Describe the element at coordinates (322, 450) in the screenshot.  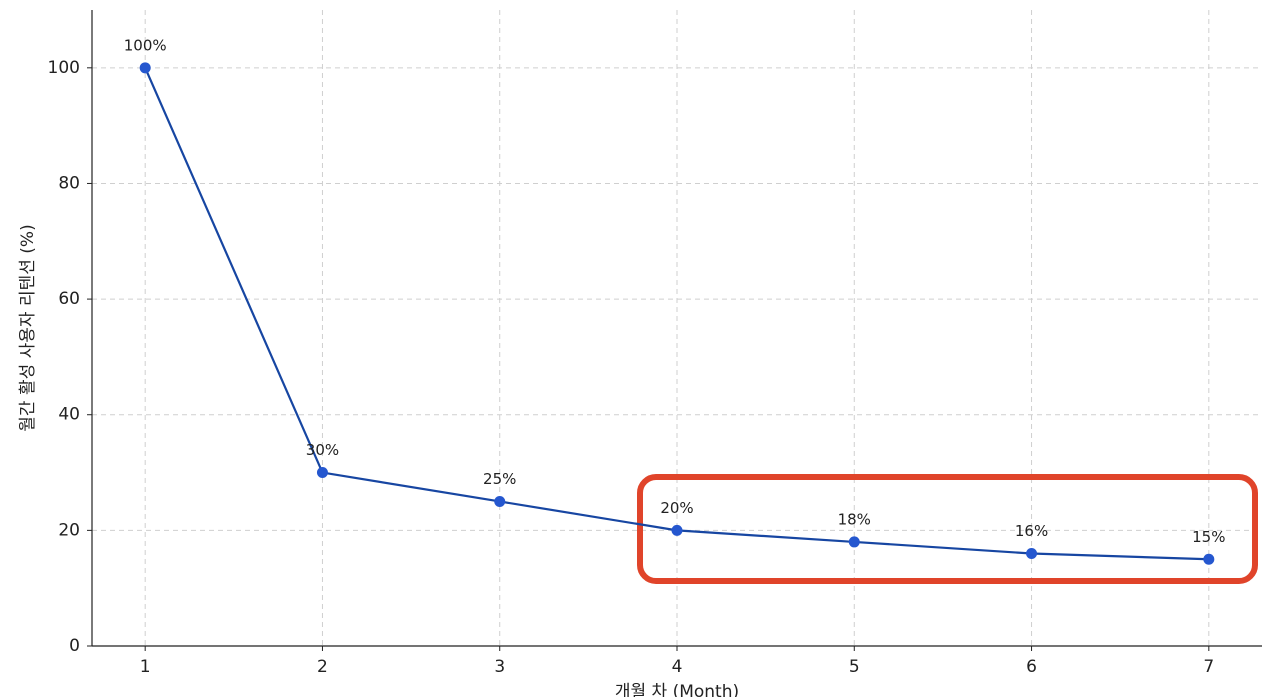
I see `data-label: 30%` at that location.